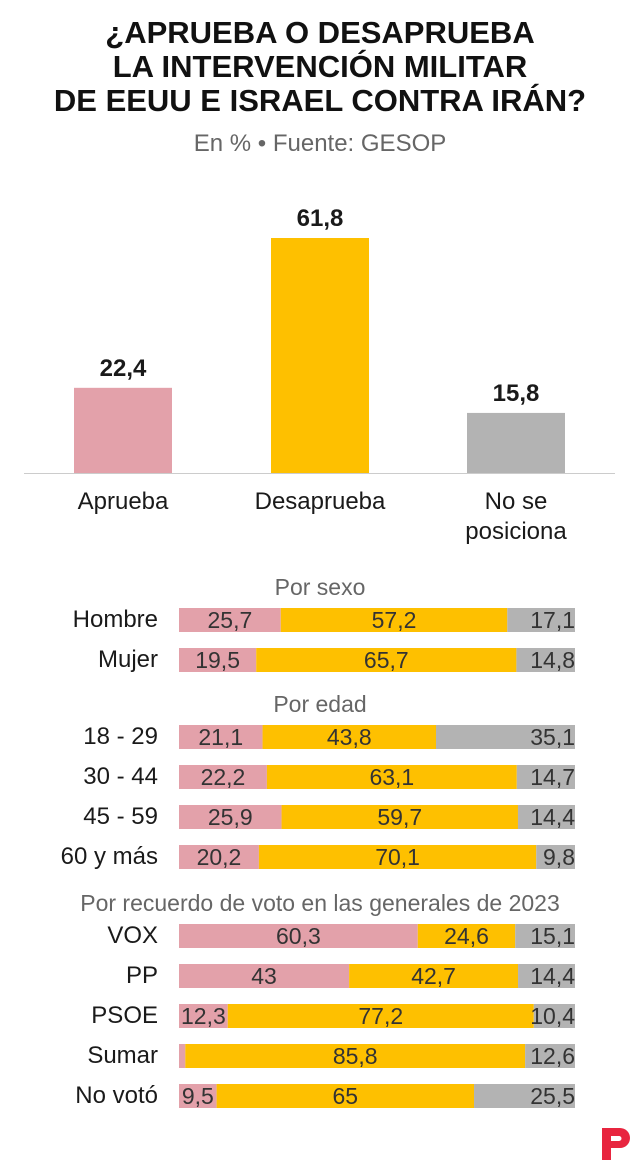 The width and height of the screenshot is (640, 1170). I want to click on segment-value-label: 12,3, so click(203, 1016).